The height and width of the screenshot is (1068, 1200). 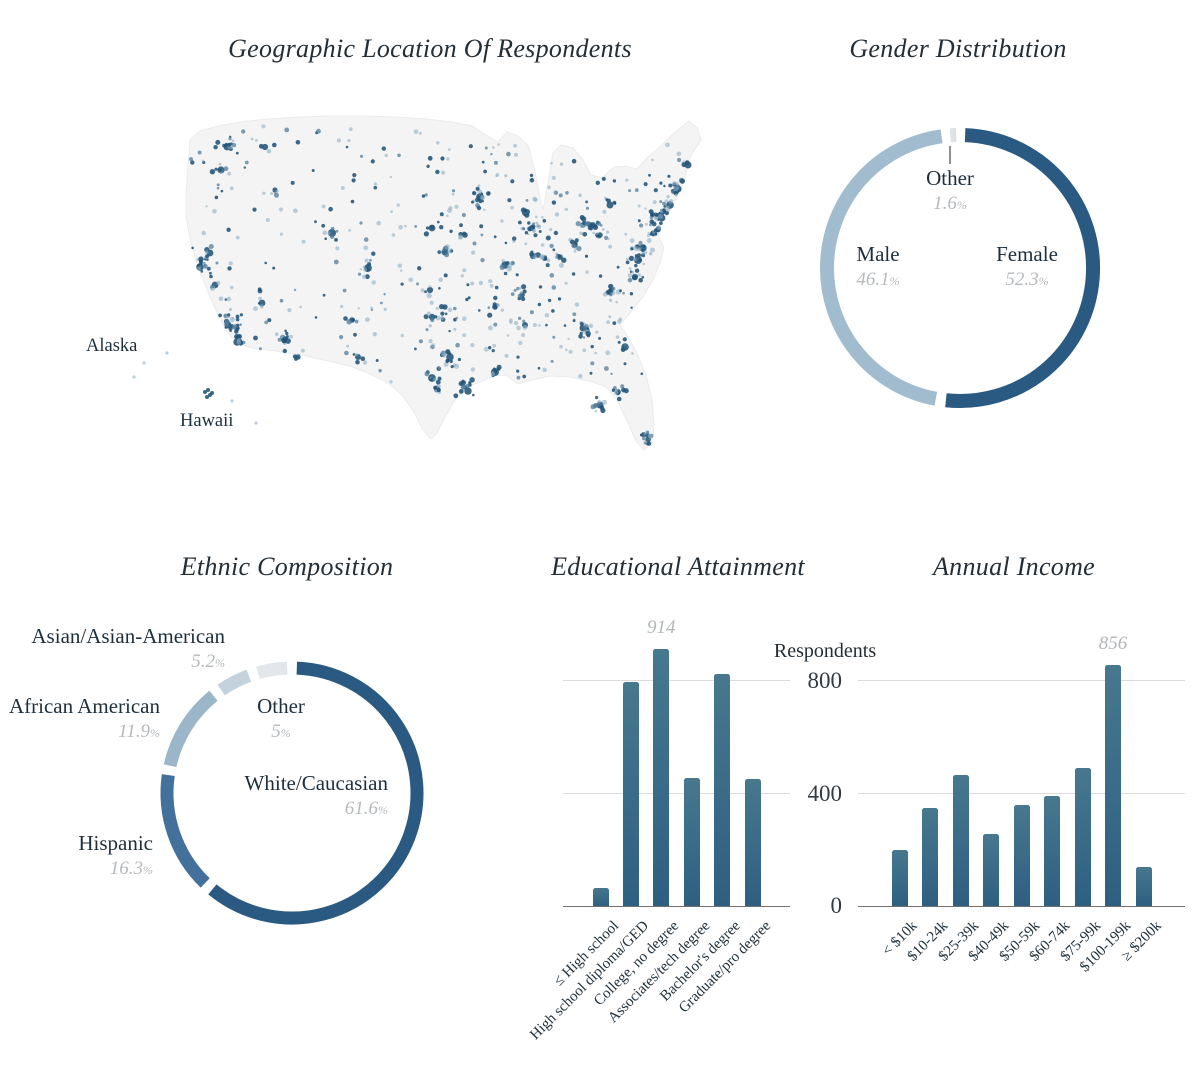 What do you see at coordinates (1113, 644) in the screenshot?
I see `bar-value-label-100-199k: 856` at bounding box center [1113, 644].